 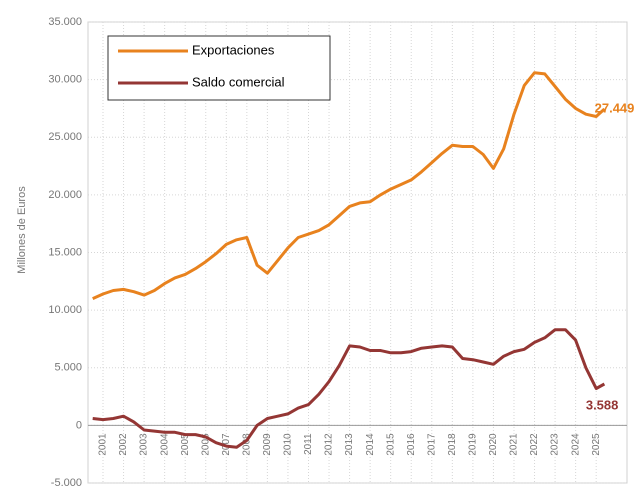 What do you see at coordinates (65, 22) in the screenshot?
I see `y-tick-label: 35.000` at bounding box center [65, 22].